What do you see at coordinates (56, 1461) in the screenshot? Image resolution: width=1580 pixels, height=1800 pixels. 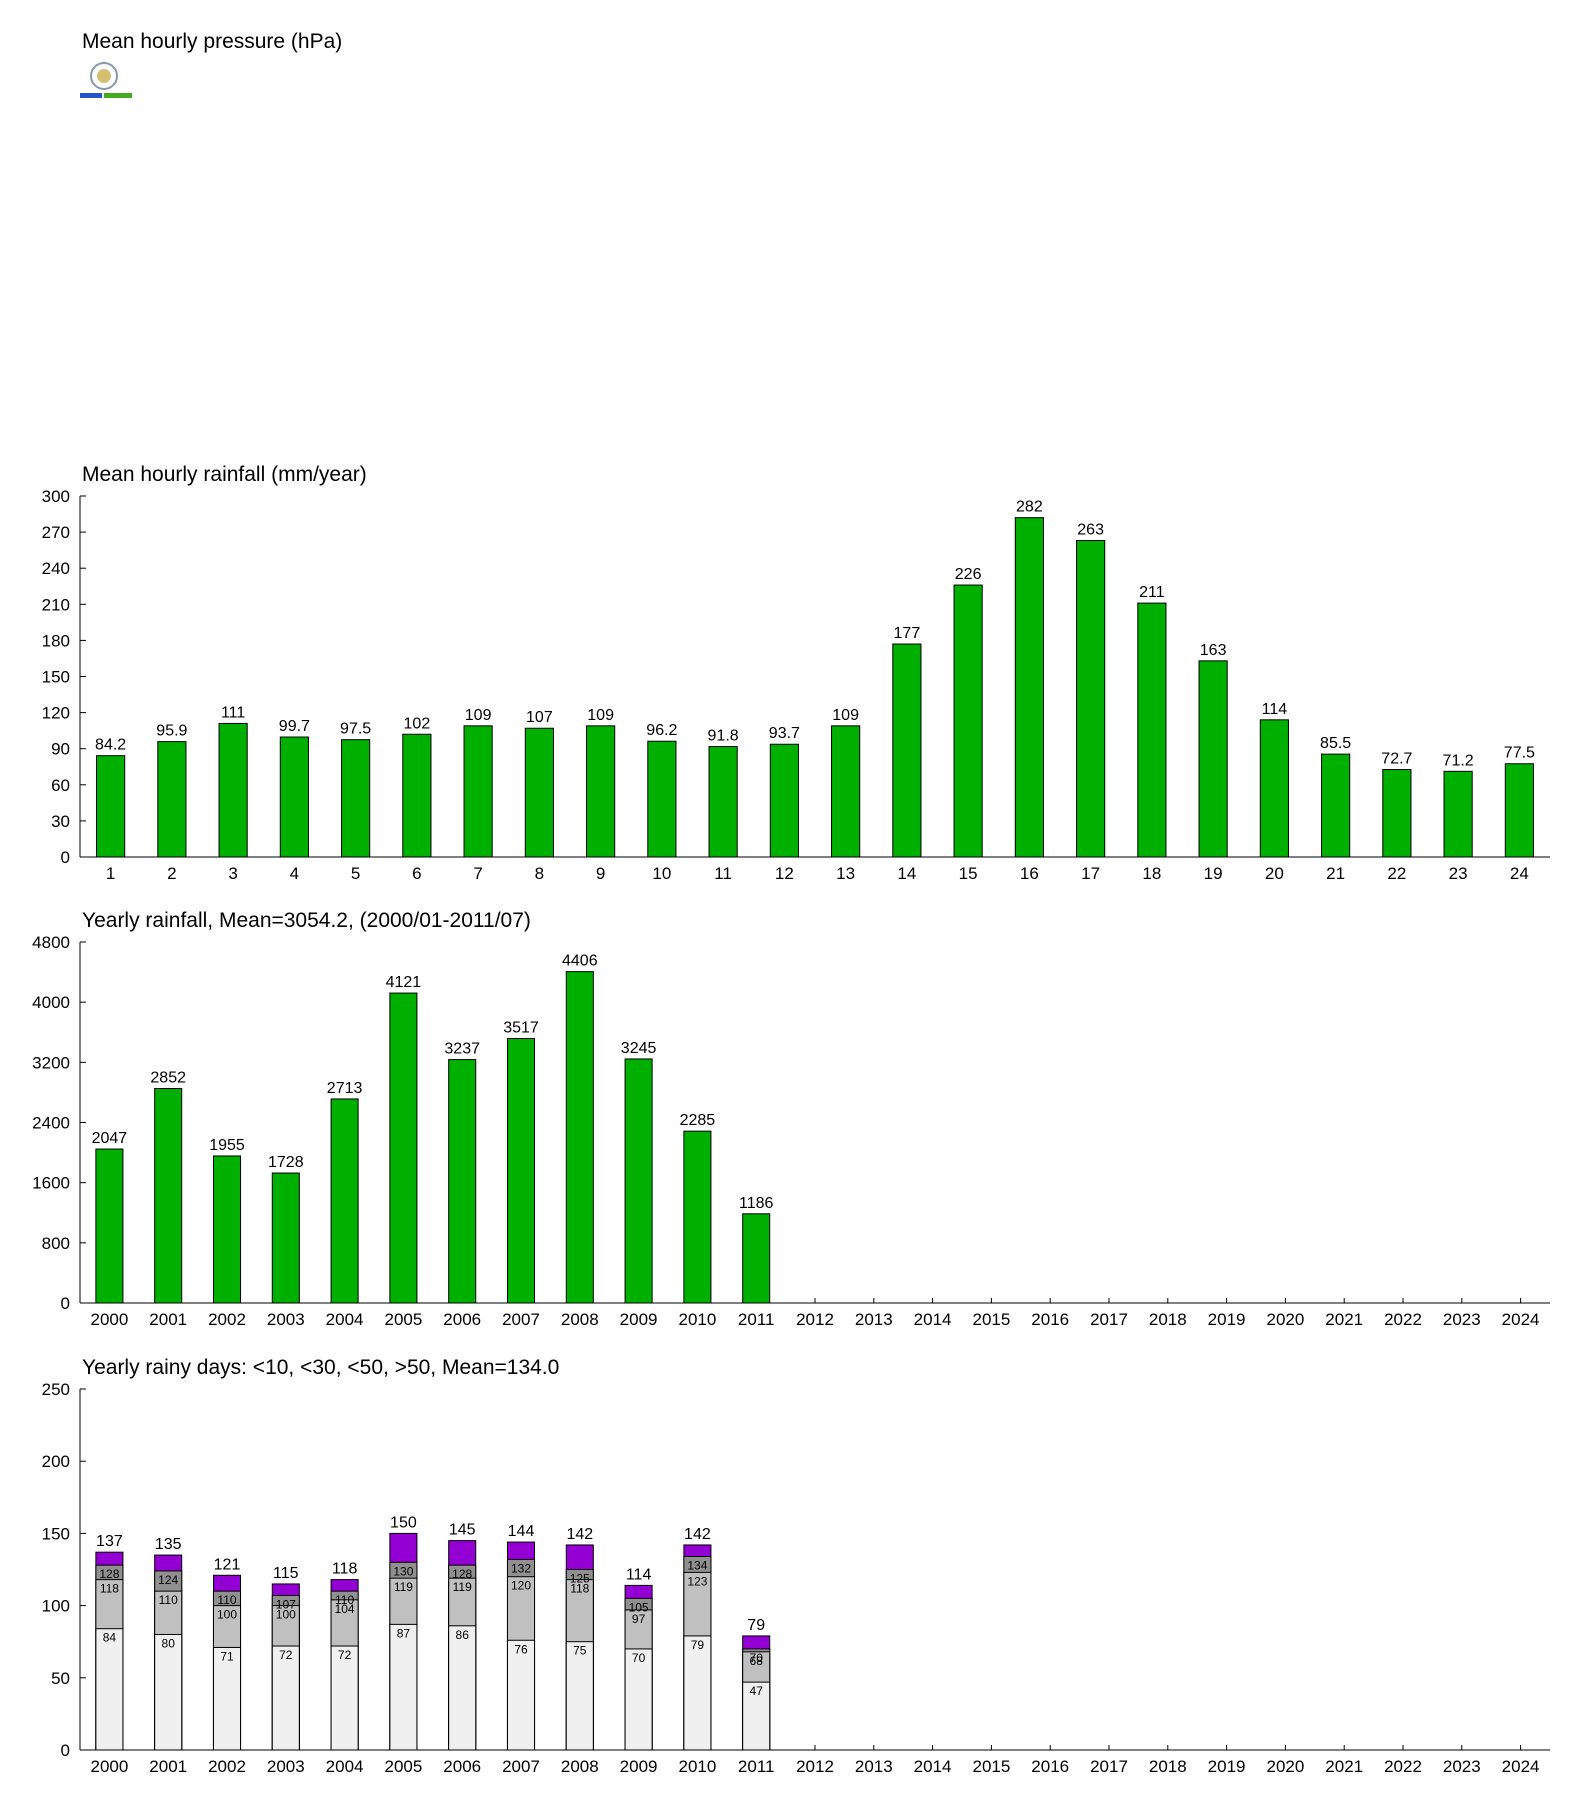 I see `y-tick-label: 200` at bounding box center [56, 1461].